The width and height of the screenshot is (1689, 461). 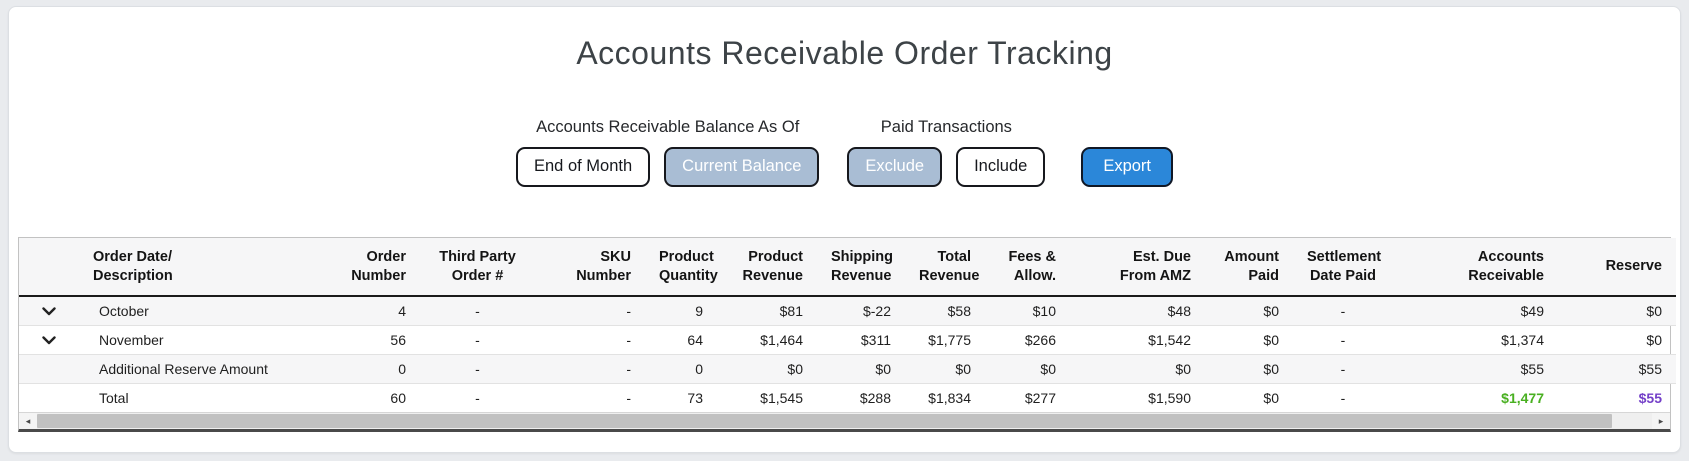 I want to click on cell-fees-allow: $0, so click(x=1048, y=369).